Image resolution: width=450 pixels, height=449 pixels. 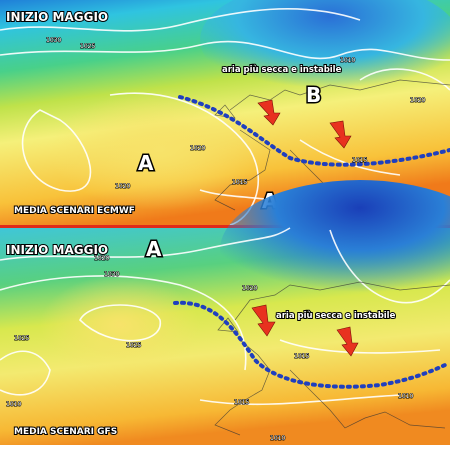 What do you see at coordinates (74, 211) in the screenshot?
I see `source: MEDIA SCENARI ECMWF` at bounding box center [74, 211].